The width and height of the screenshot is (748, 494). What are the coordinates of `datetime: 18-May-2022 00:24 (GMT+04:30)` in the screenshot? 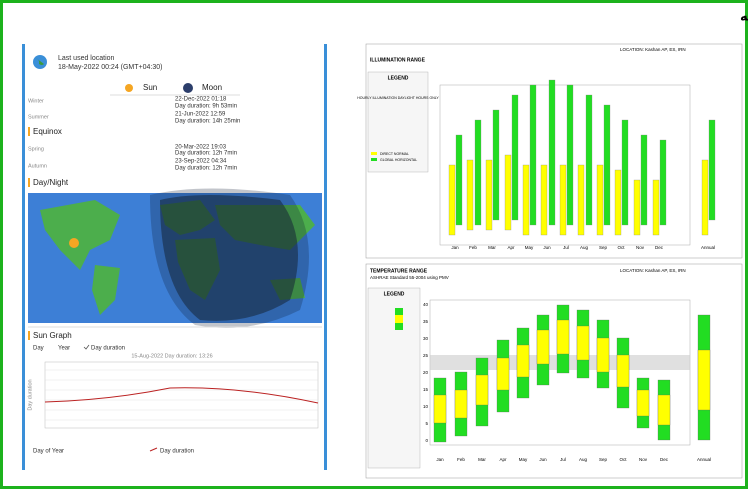 It's located at (110, 67).